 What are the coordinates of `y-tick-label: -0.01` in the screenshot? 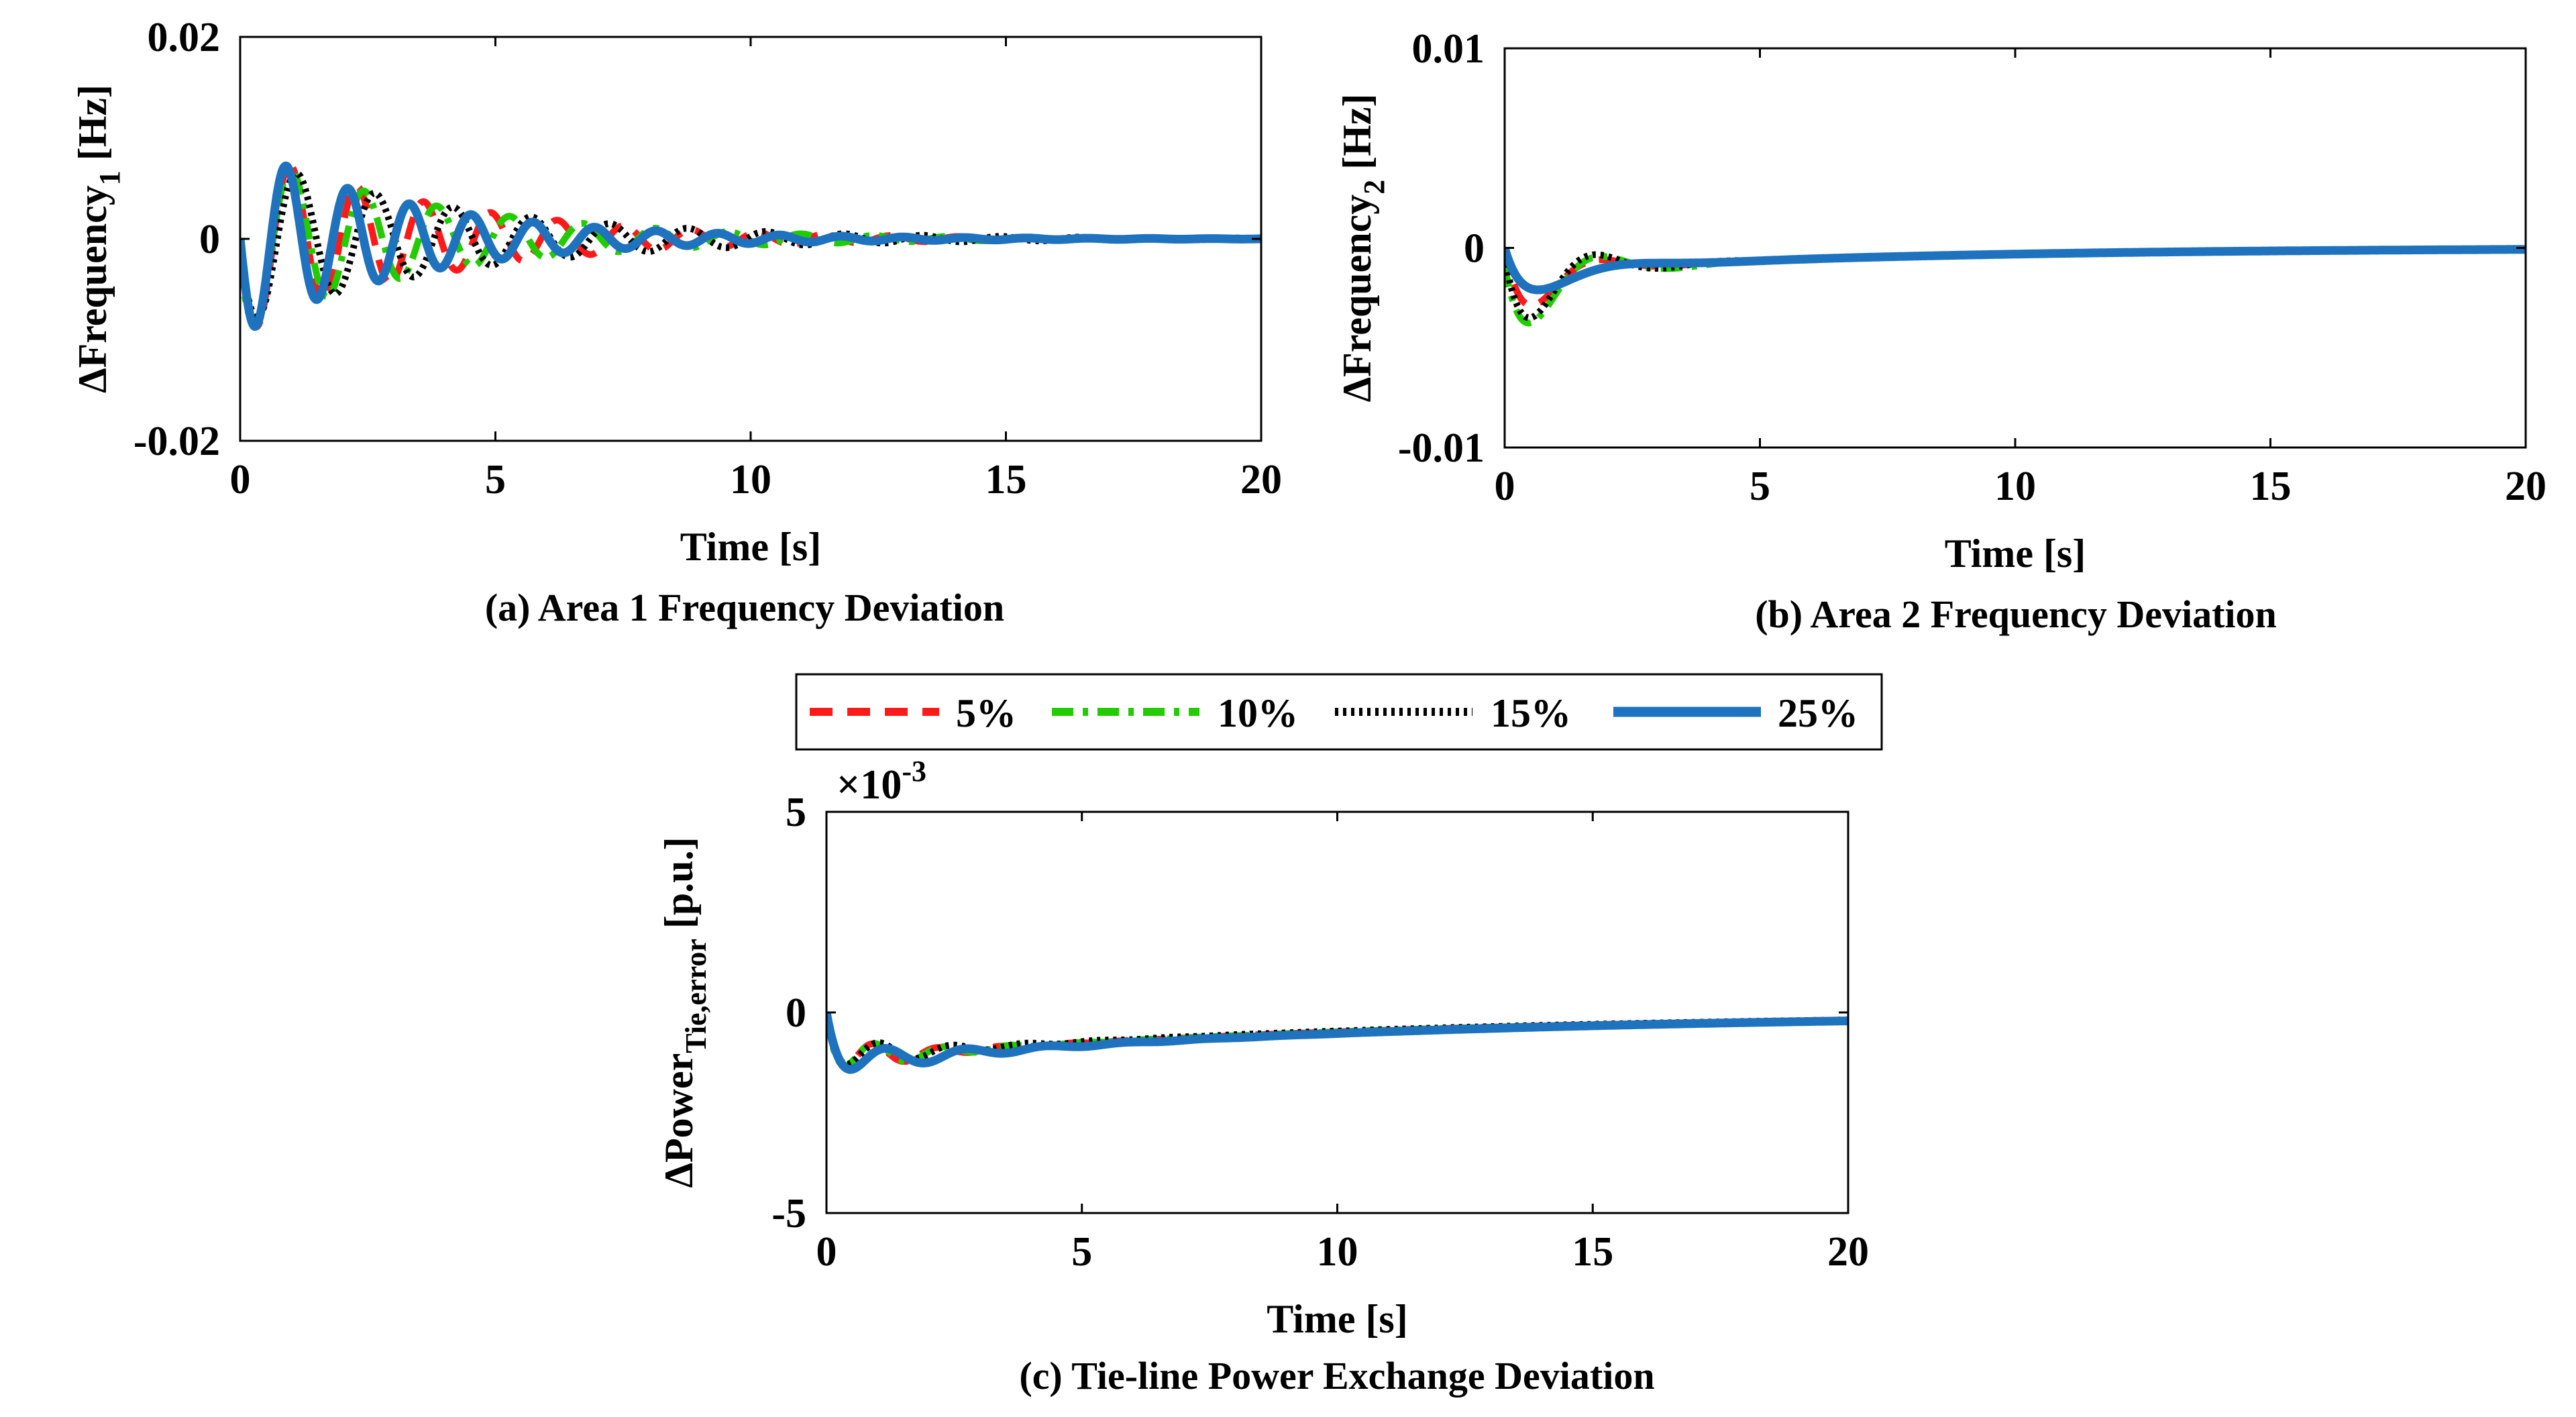 It's located at (1441, 448).